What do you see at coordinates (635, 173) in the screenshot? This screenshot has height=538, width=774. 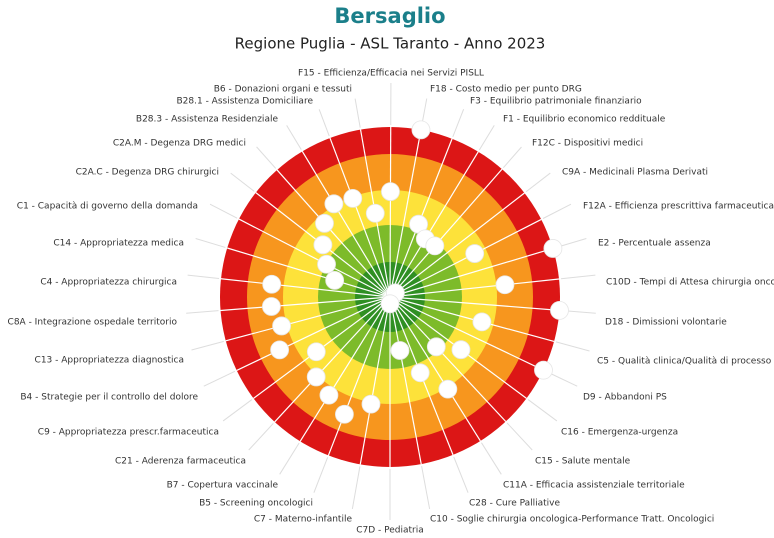 I see `indicator-label: C9A - Medicinali Plasma Derivati` at bounding box center [635, 173].